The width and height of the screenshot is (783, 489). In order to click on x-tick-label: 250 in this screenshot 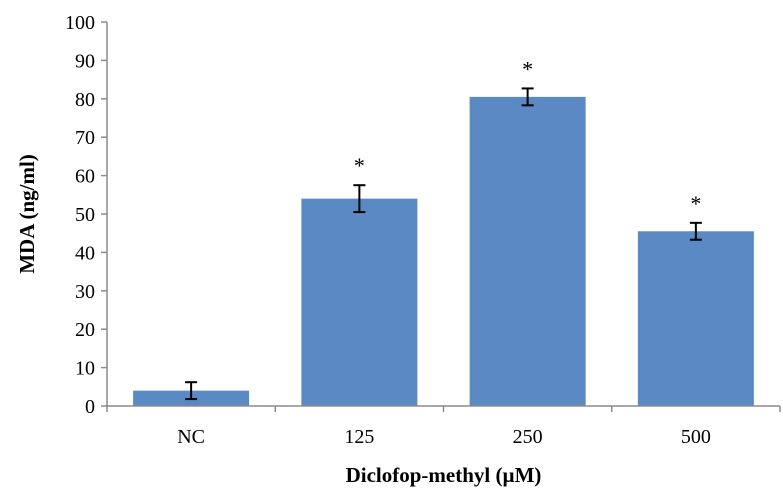, I will do `click(528, 437)`.